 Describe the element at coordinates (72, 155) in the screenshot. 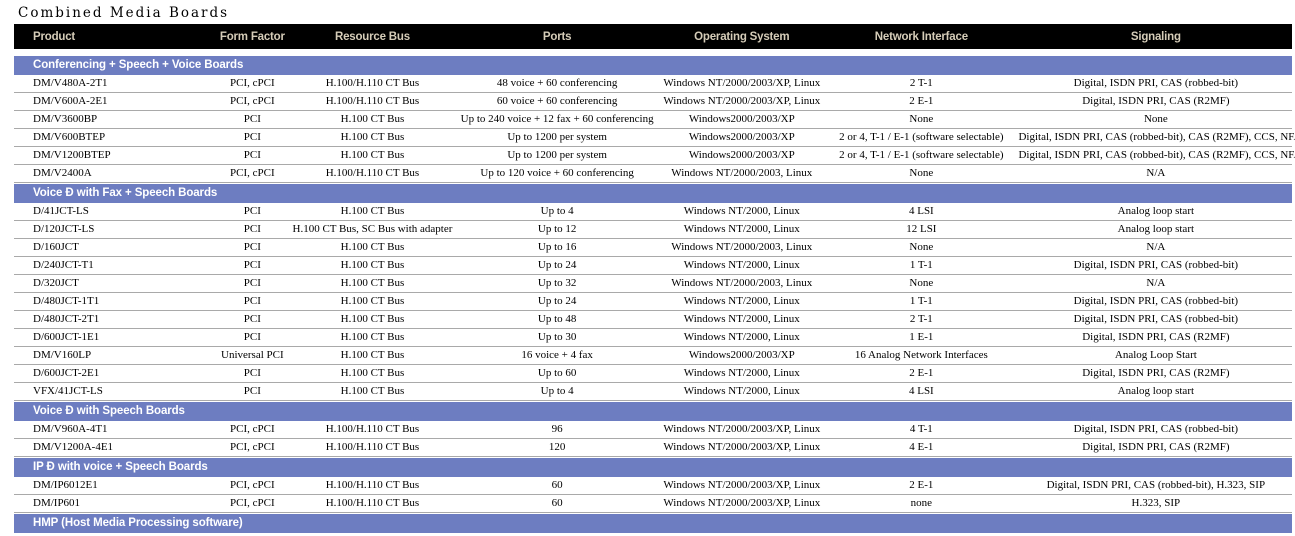

I see `cell-product: DM/V1200BTEP` at that location.